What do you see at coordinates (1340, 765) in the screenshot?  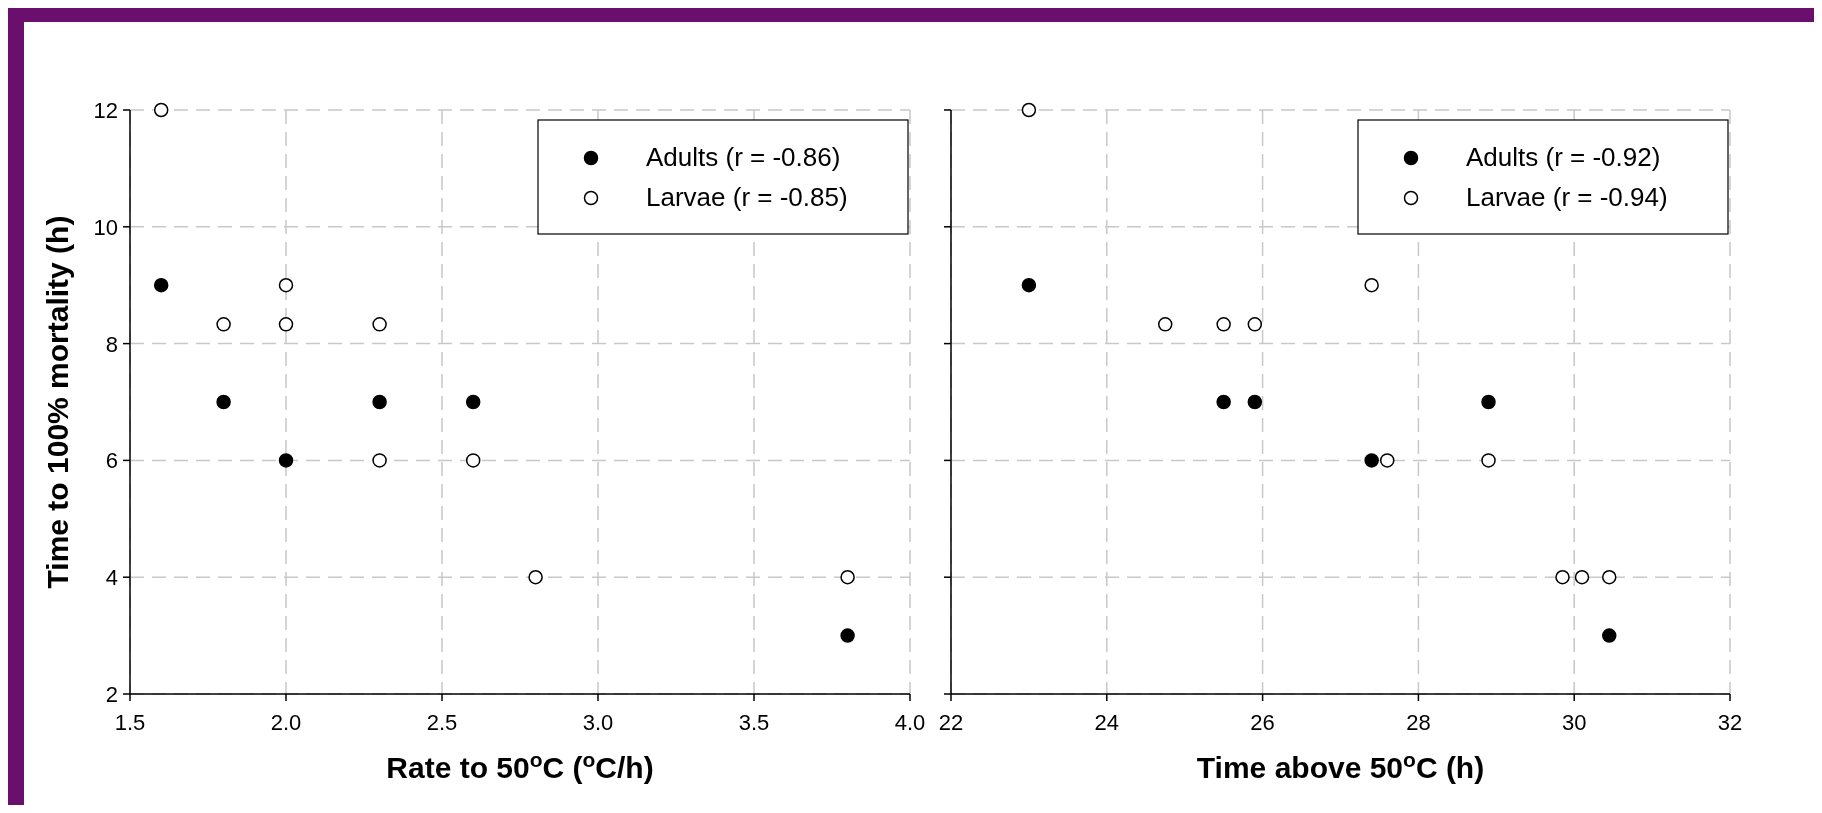 I see `x-axis-title: Time above 50$^{o}$C (h)` at bounding box center [1340, 765].